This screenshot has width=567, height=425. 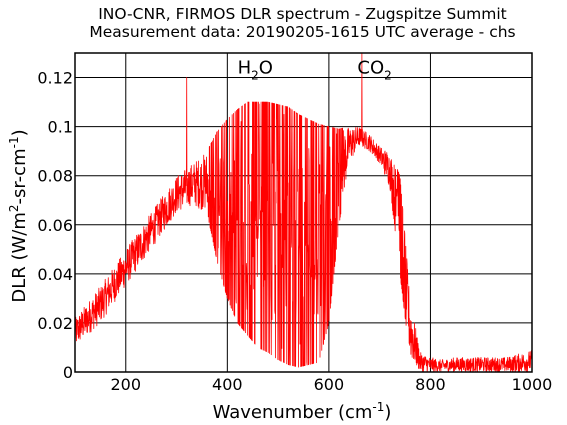 What do you see at coordinates (302, 411) in the screenshot?
I see `x-axis-title: Wavenumber (cm-1)` at bounding box center [302, 411].